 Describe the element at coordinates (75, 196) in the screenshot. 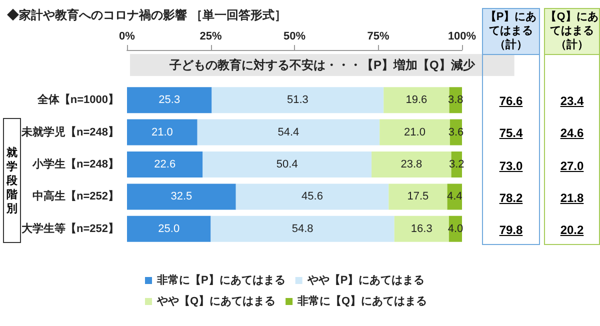

I see `y-tick-label: 中高生【n=252】` at that location.